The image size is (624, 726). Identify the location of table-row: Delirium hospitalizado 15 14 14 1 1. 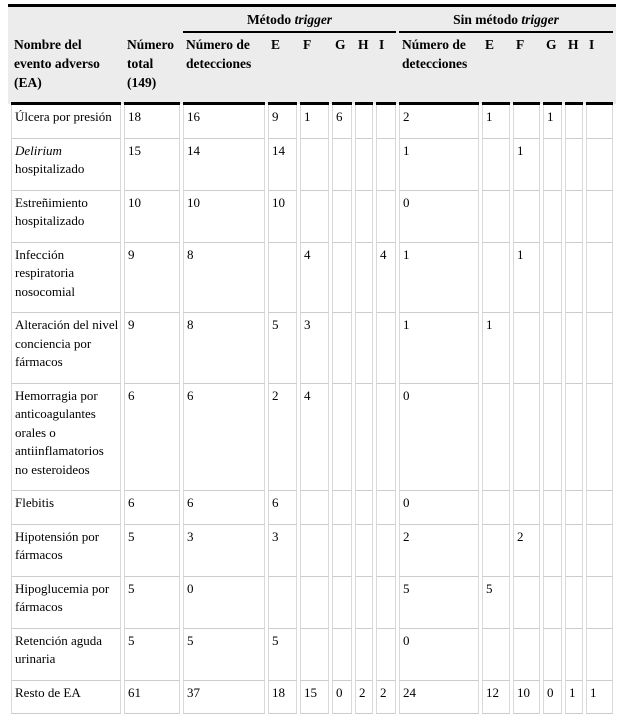
(312, 164).